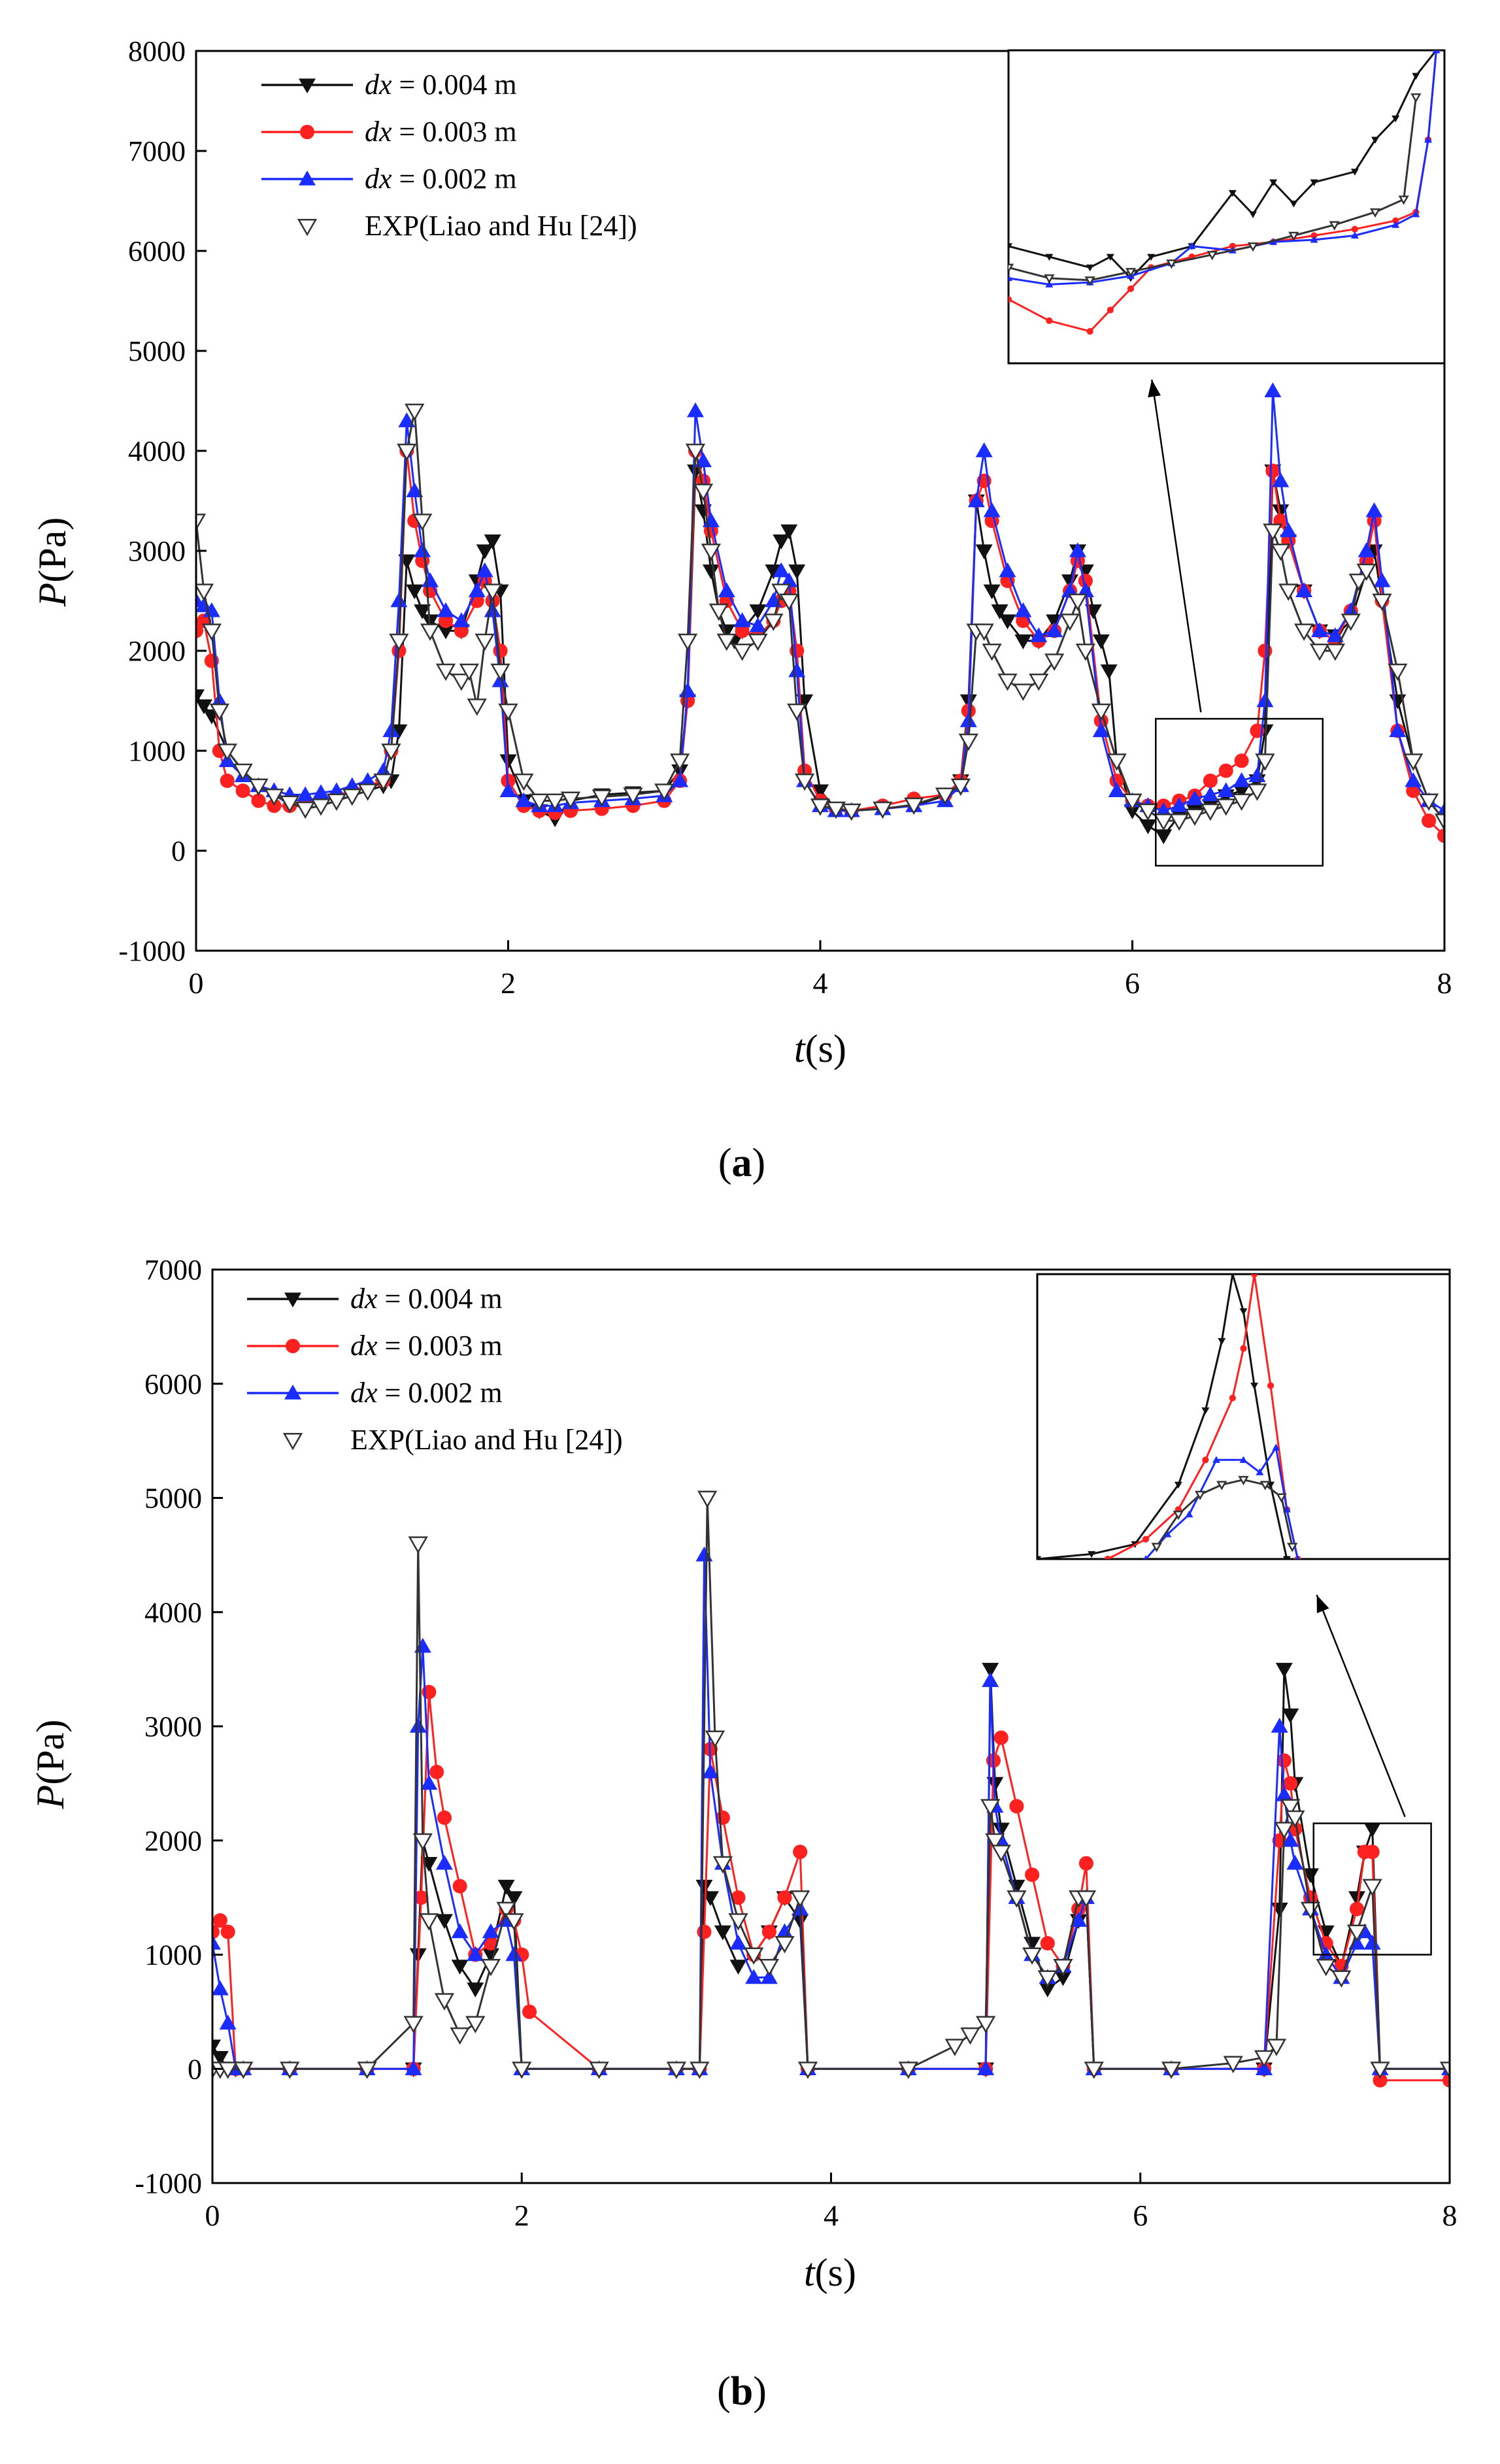 The height and width of the screenshot is (2464, 1500). Describe the element at coordinates (742, 1163) in the screenshot. I see `chart-a-panel-label: (a)` at that location.